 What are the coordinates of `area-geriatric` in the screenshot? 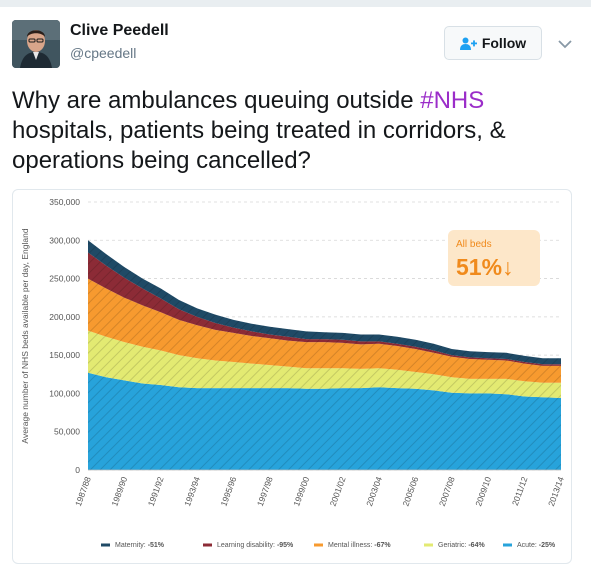 It's located at (324, 364).